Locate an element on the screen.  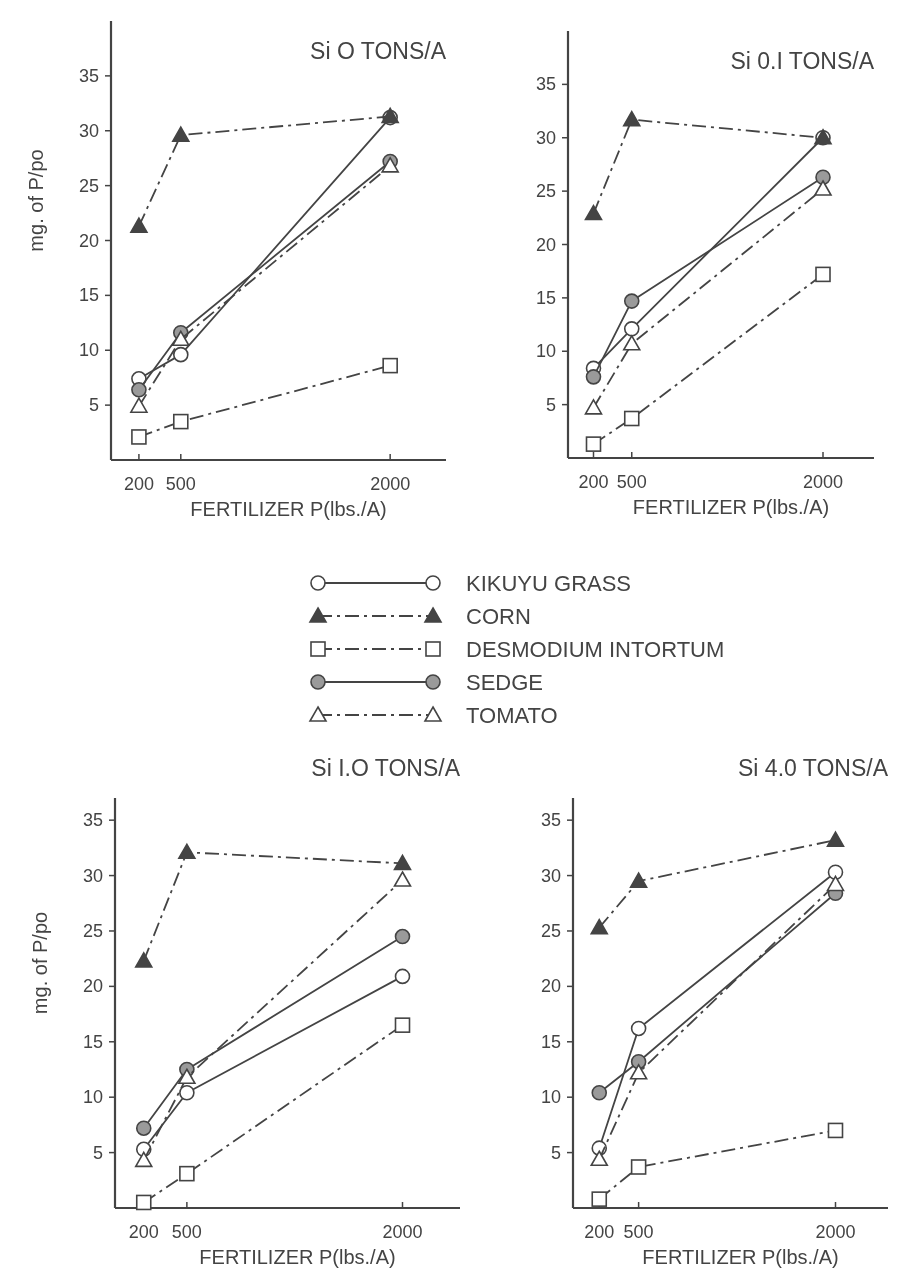
legend-label: DESMODIUM INTORTUM is located at coordinates (595, 649).